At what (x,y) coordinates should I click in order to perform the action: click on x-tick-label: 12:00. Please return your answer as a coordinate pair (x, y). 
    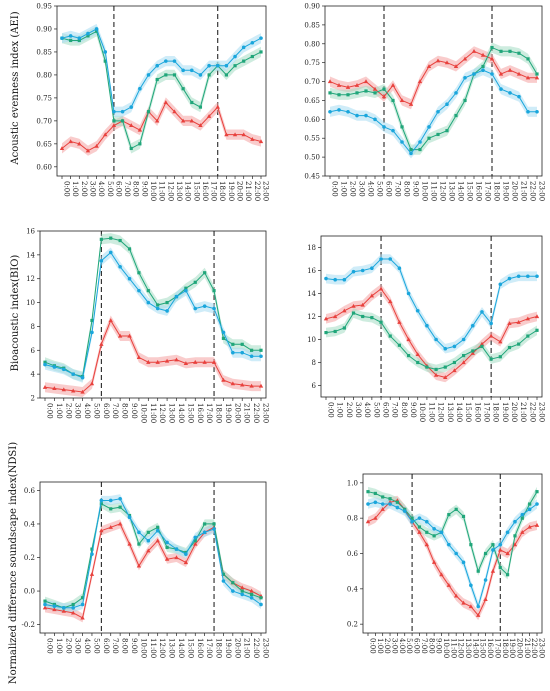
    Looking at the image, I should click on (443, 191).